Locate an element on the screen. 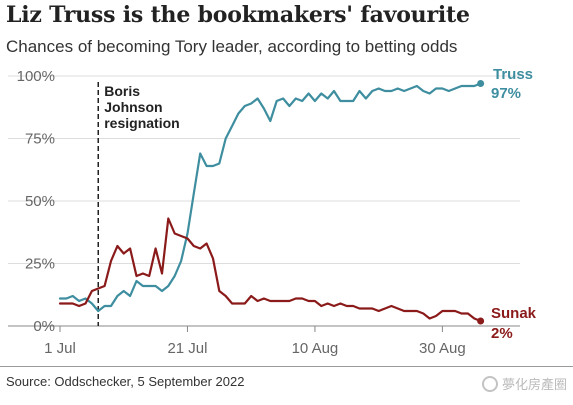 Image resolution: width=573 pixels, height=405 pixels. annotation-text-line: resignation is located at coordinates (141, 123).